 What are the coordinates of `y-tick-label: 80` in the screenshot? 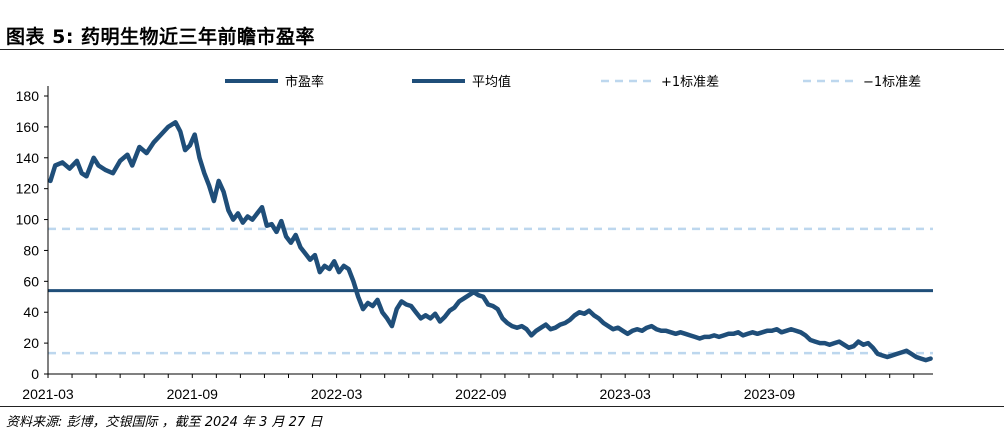 It's located at (31, 250).